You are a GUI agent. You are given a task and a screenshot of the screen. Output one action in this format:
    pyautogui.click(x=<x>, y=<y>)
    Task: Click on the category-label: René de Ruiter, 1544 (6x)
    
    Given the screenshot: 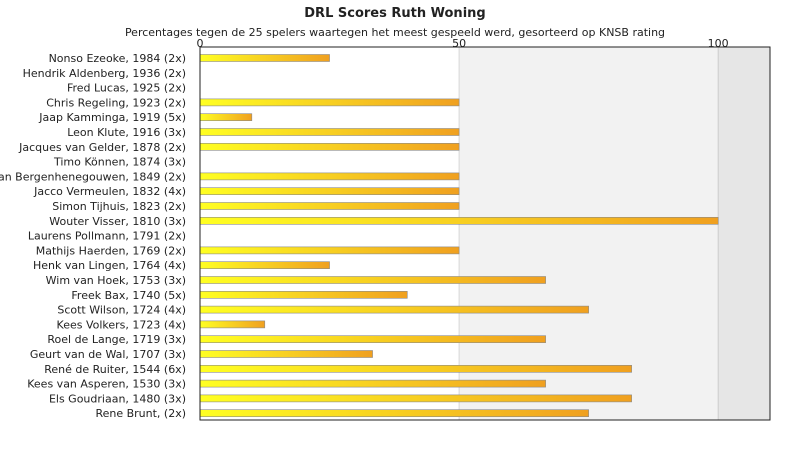 What is the action you would take?
    pyautogui.click(x=115, y=369)
    